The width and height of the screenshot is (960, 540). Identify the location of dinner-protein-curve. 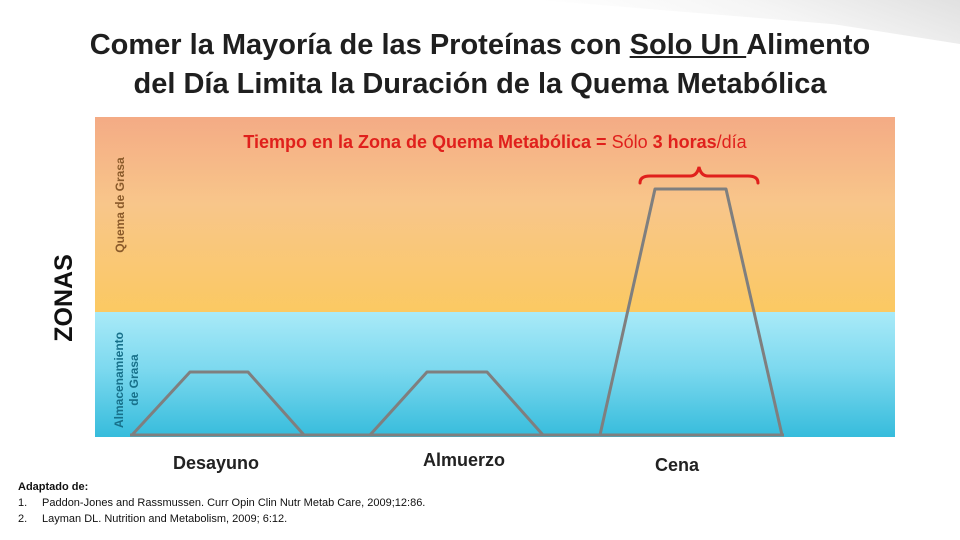
(691, 311).